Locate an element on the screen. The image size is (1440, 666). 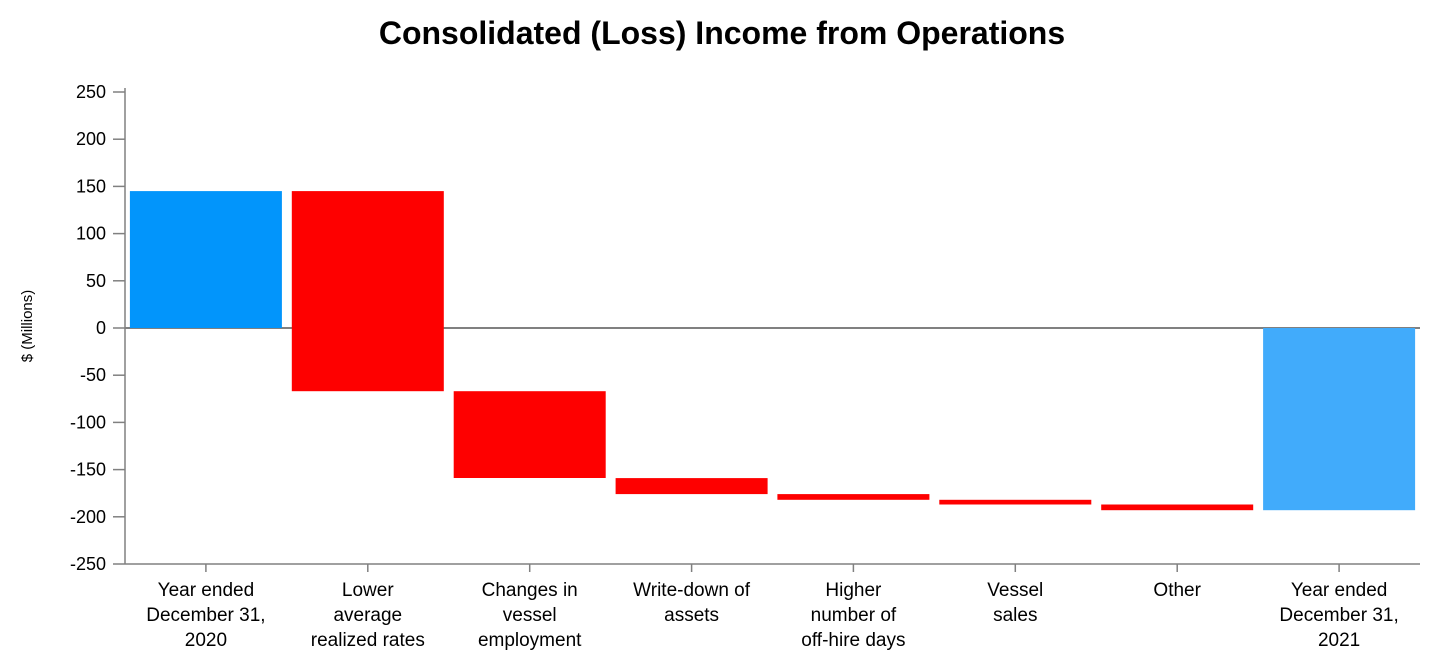
x-category-label: 2020 is located at coordinates (206, 640).